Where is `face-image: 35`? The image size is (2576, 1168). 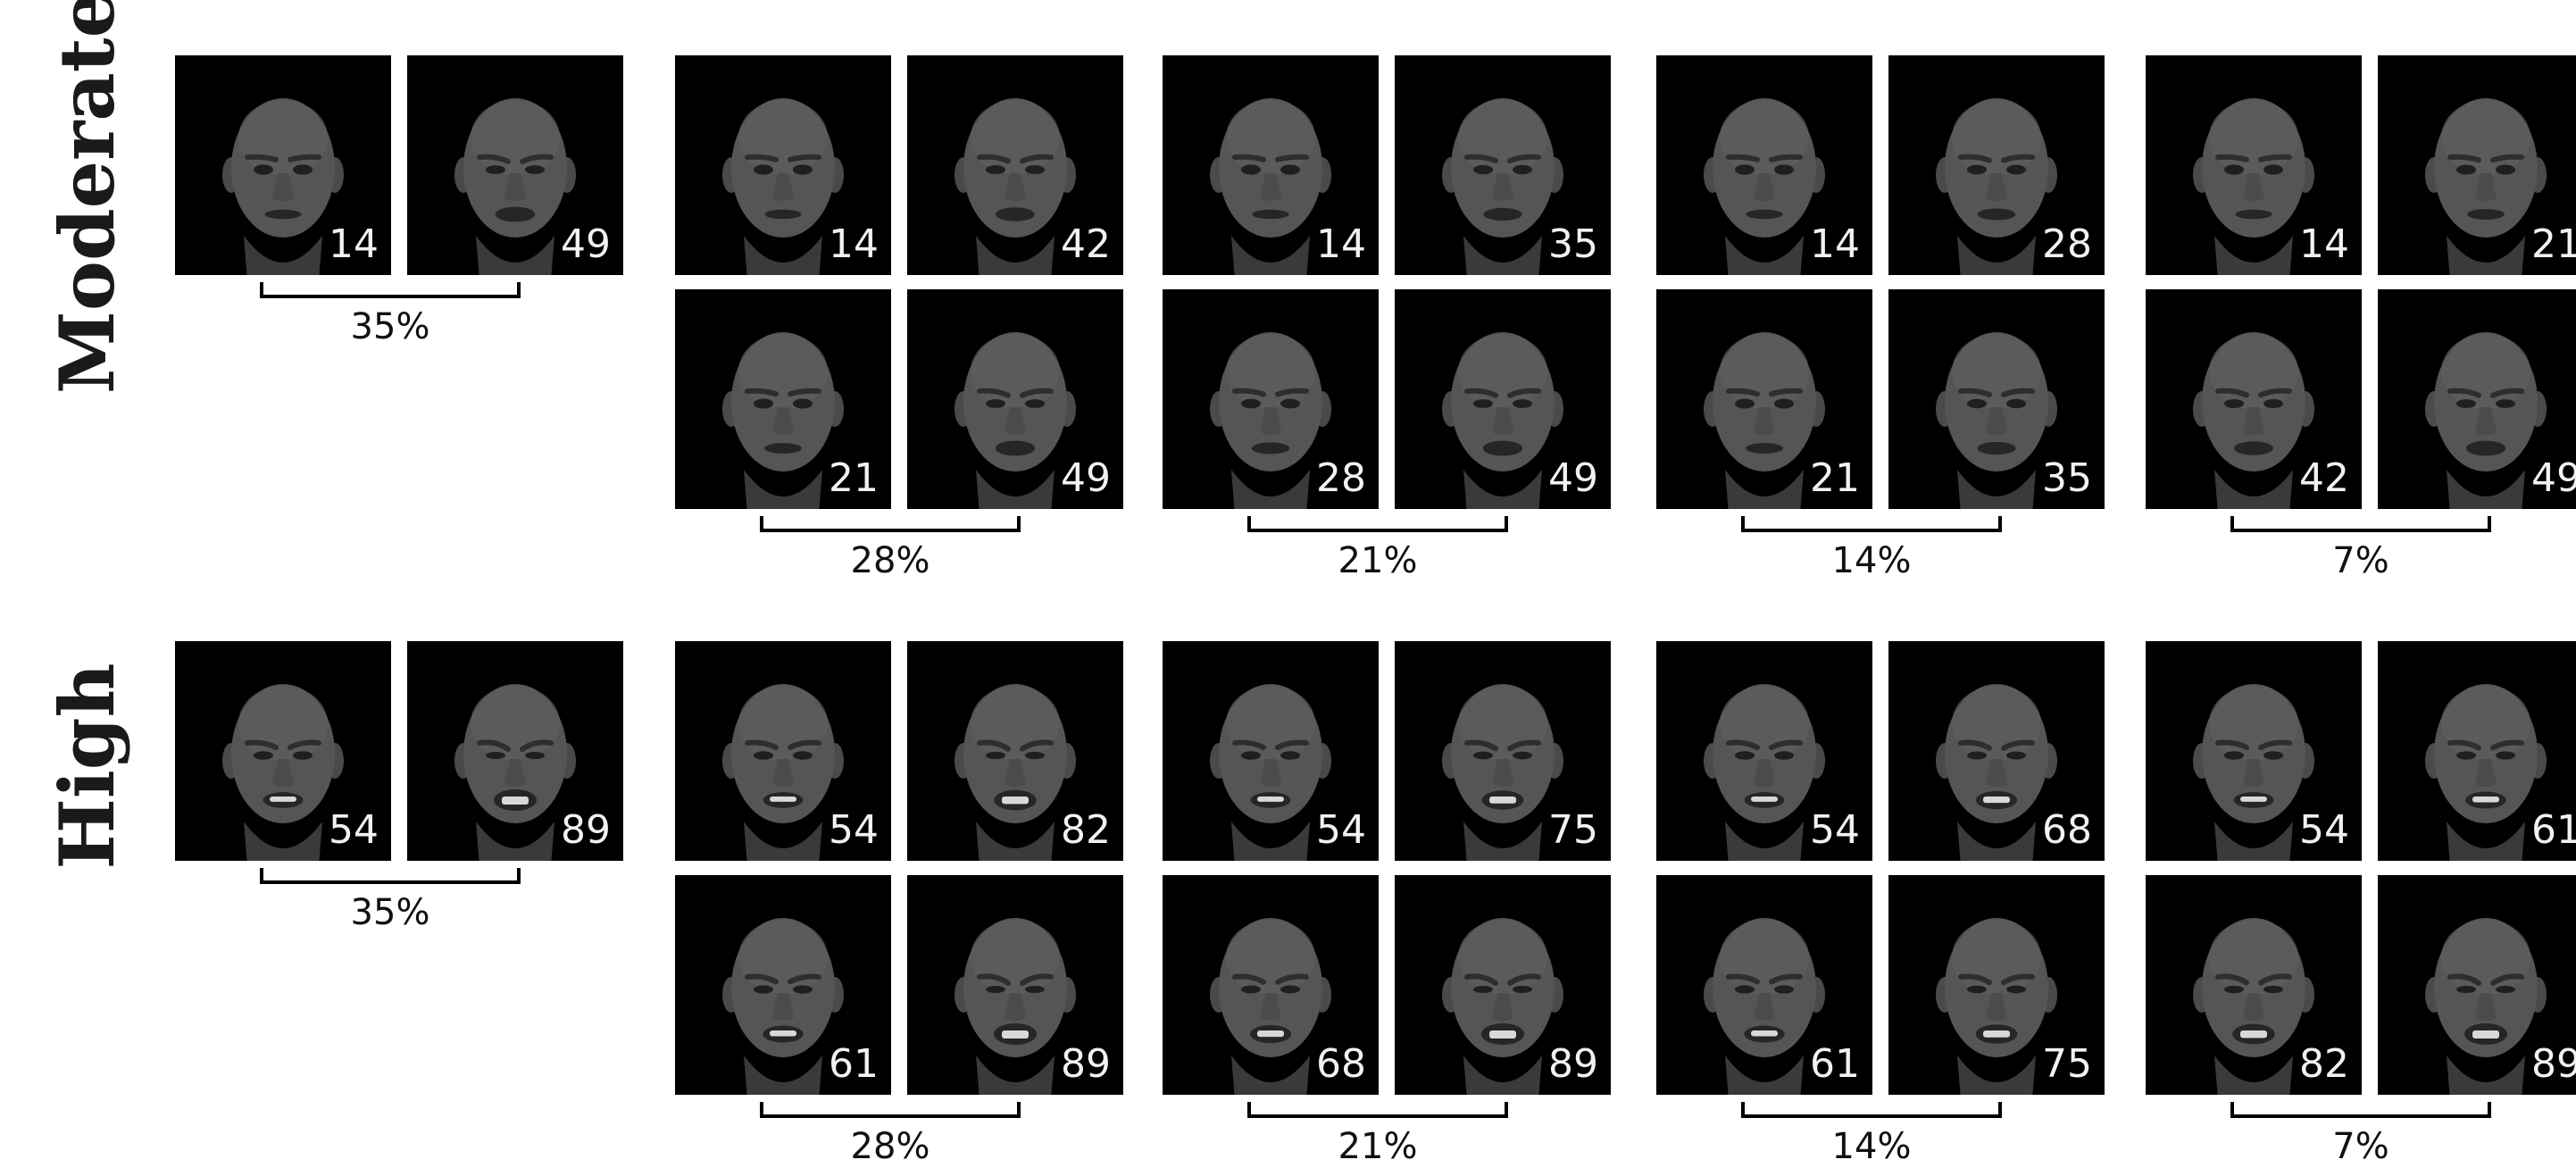
face-image: 35 is located at coordinates (1996, 399).